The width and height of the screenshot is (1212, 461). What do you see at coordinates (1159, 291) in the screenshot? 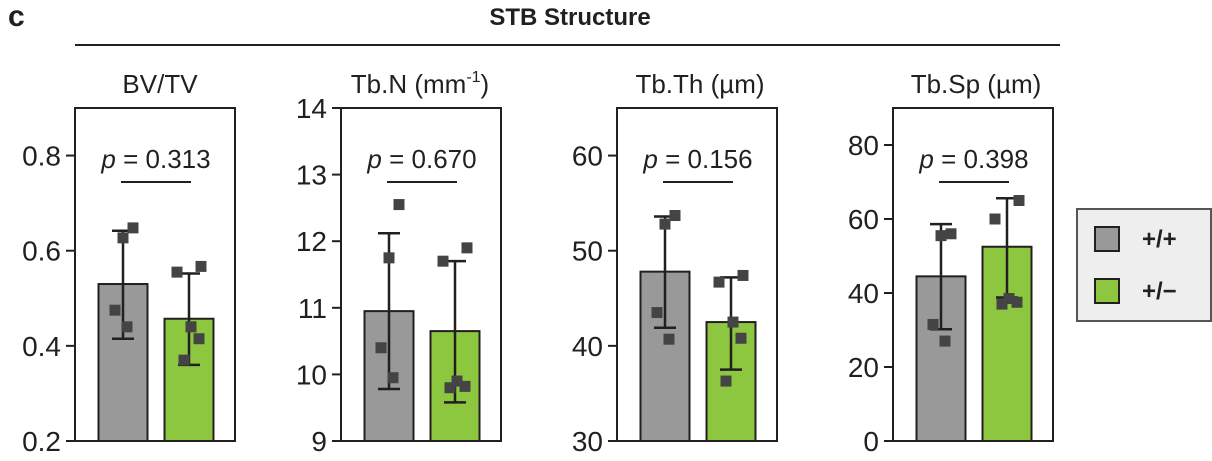
I see `legend-label-heterozygous: +/−` at bounding box center [1159, 291].